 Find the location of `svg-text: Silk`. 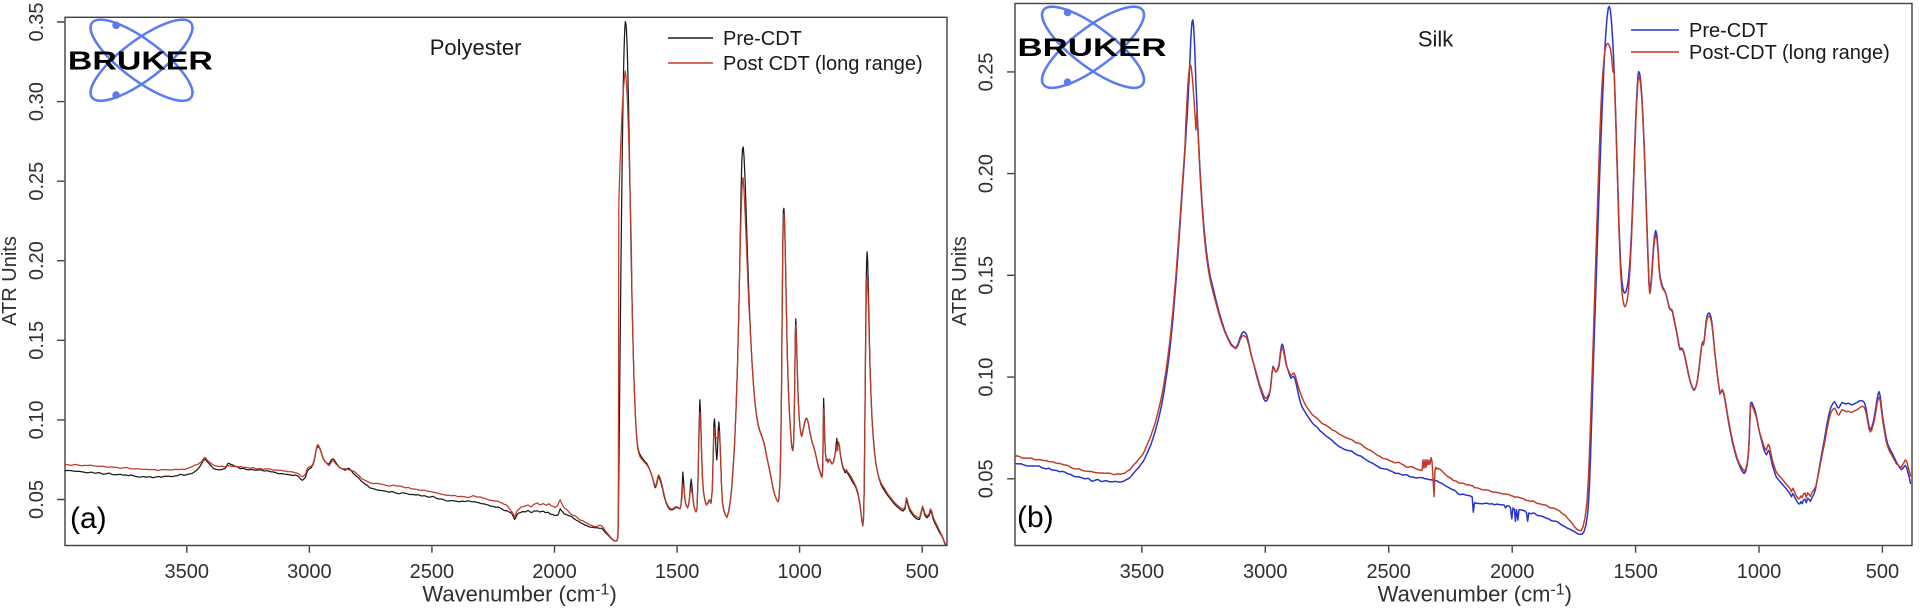

svg-text: Silk is located at coordinates (1436, 39).